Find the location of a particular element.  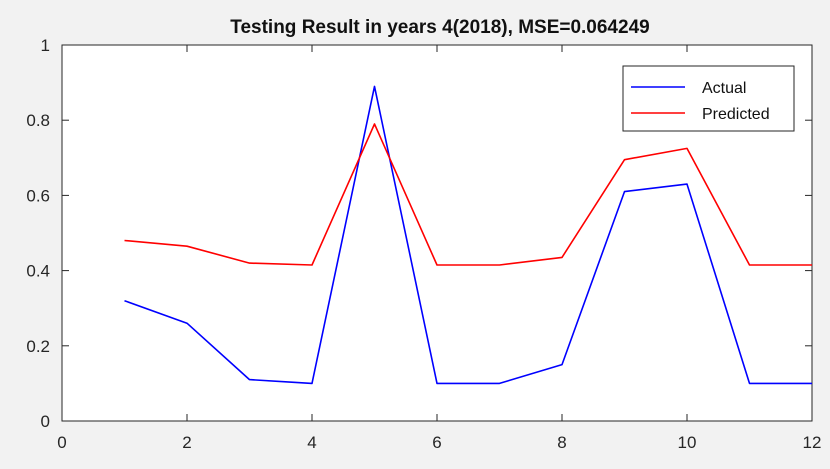

x-tick-label: 8 is located at coordinates (561, 442).